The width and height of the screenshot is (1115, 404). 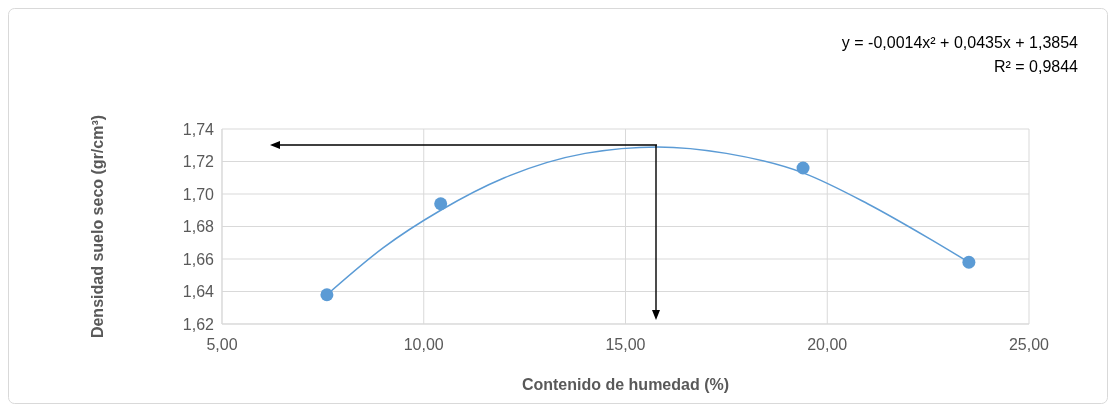 I want to click on x-tick-label: 5,00, so click(x=222, y=344).